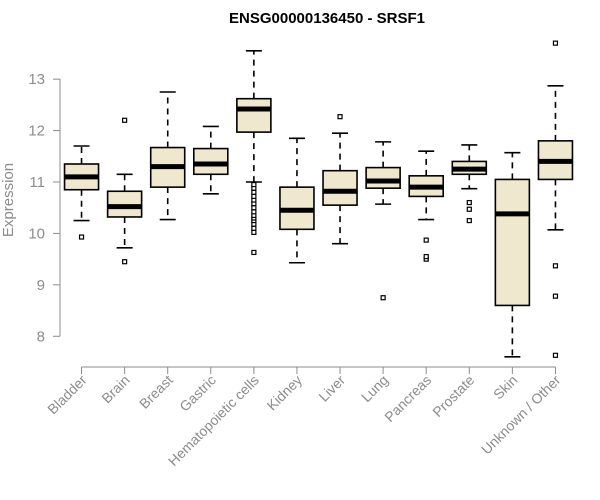 The height and width of the screenshot is (500, 600). What do you see at coordinates (407, 398) in the screenshot?
I see `x-tick-label: Pancreas` at bounding box center [407, 398].